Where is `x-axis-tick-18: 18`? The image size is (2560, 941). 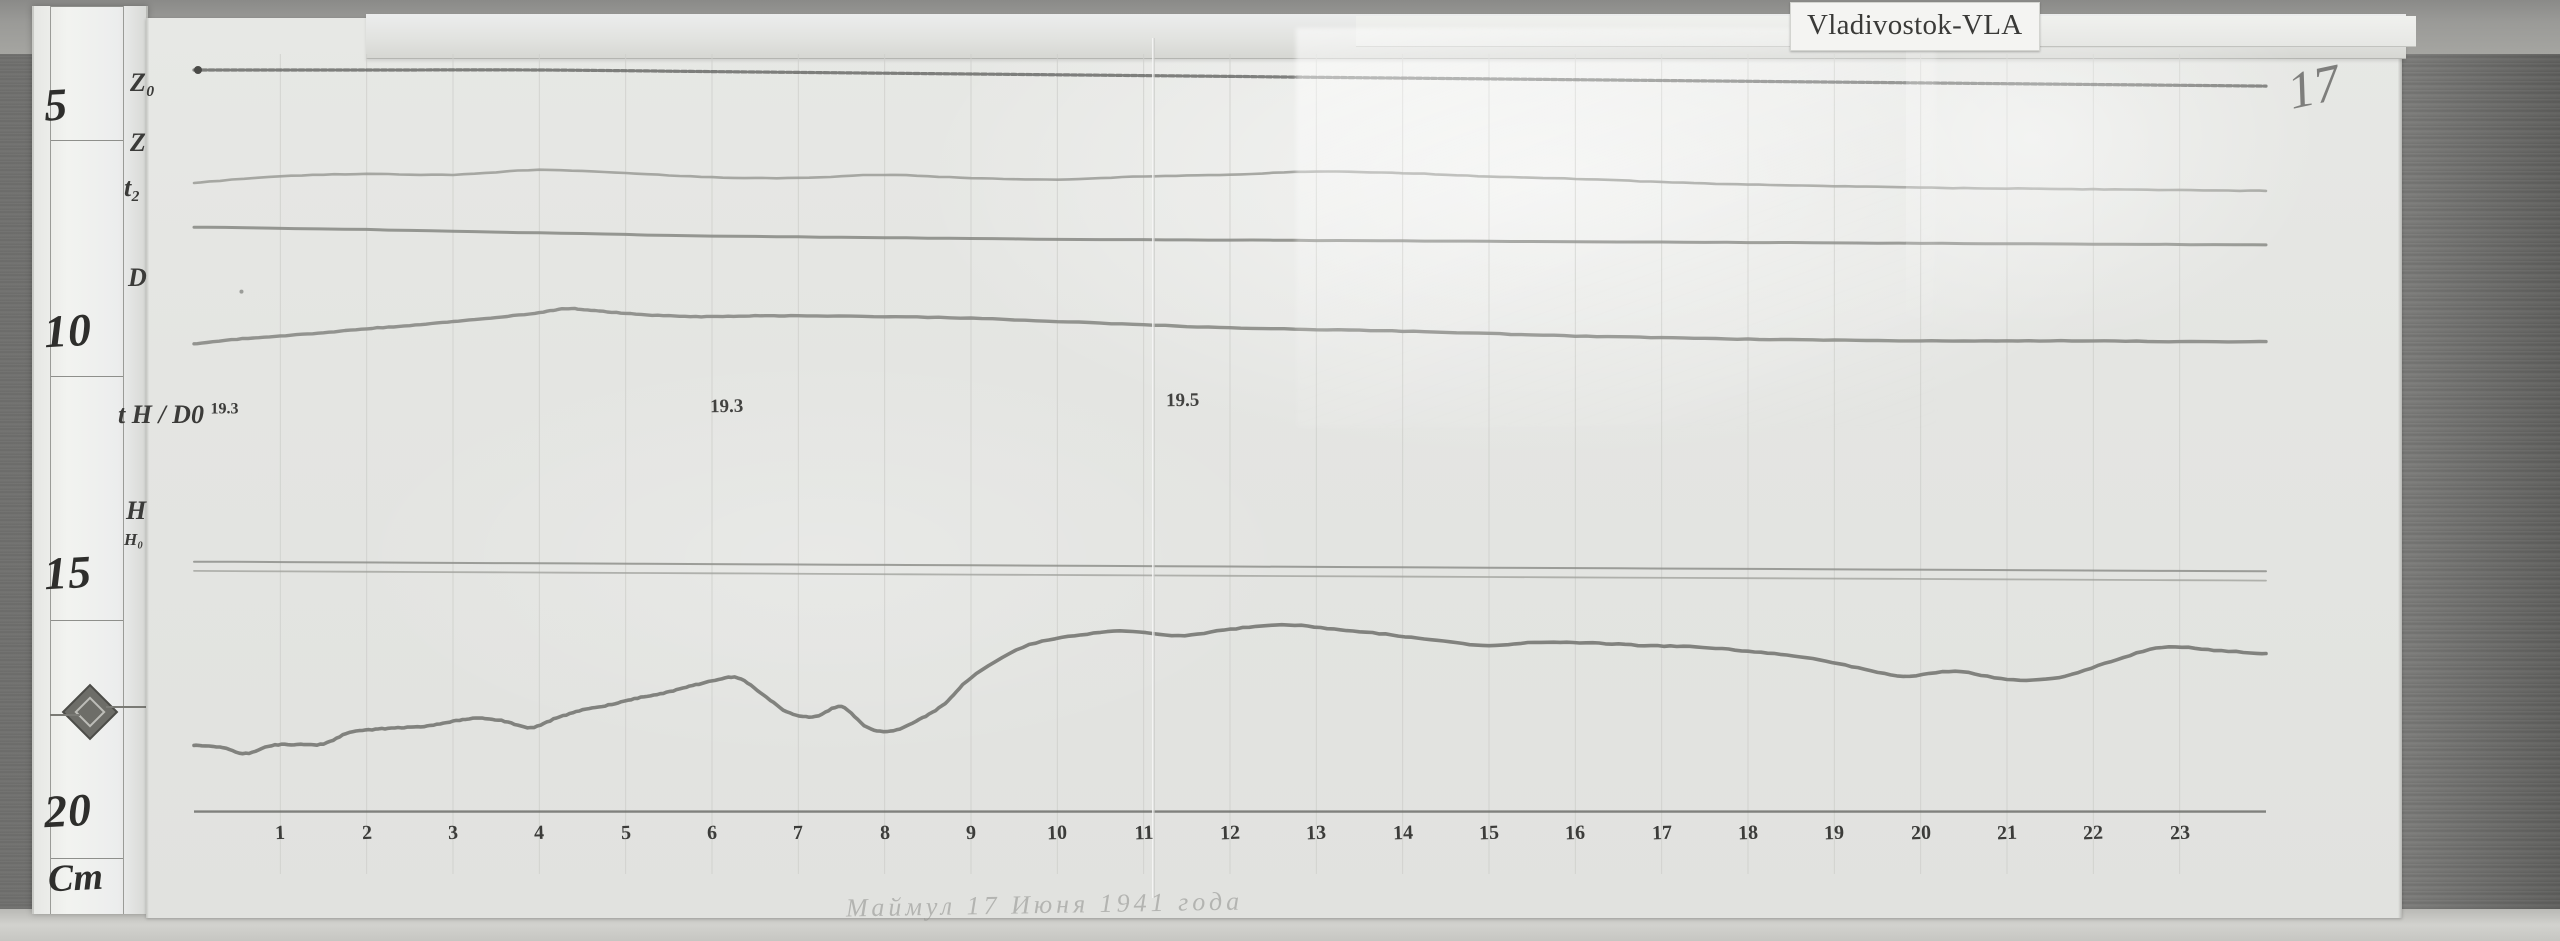 x-axis-tick-18: 18 is located at coordinates (1748, 832).